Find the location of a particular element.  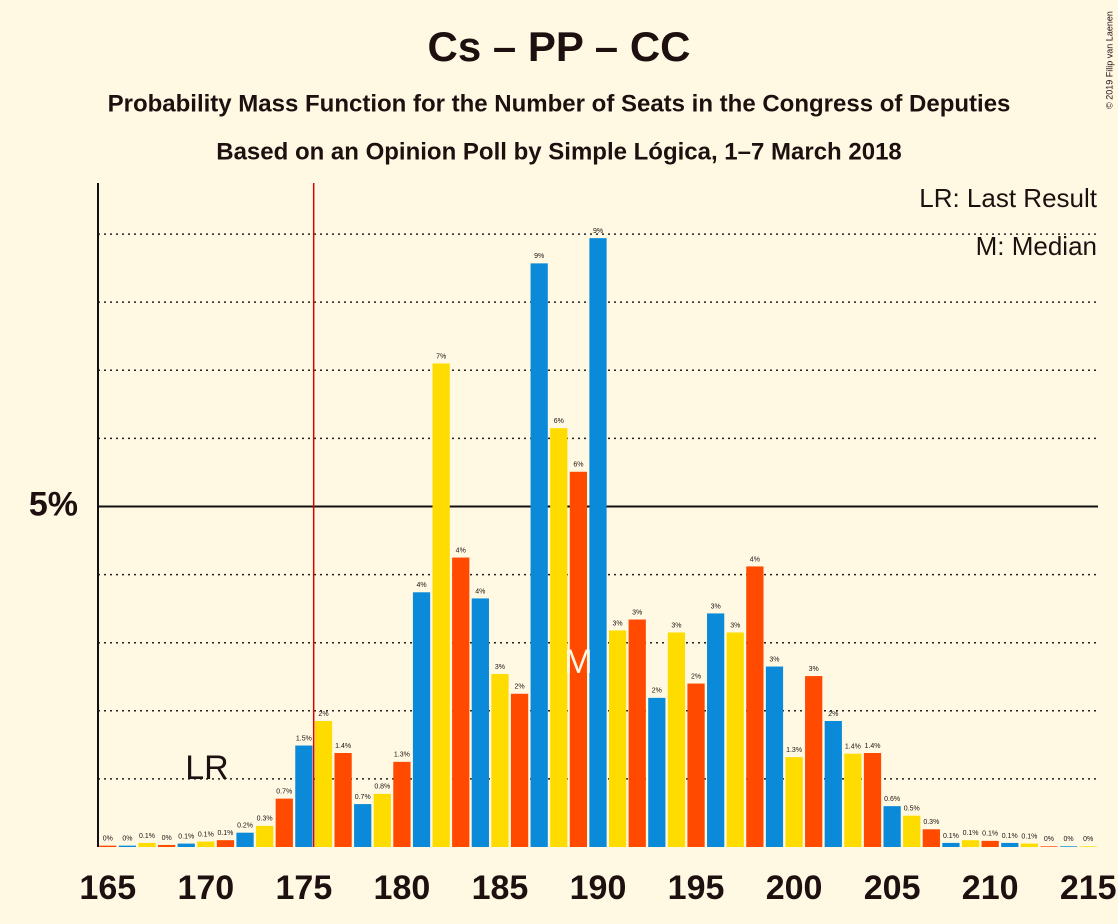

x-tick-label: 170 is located at coordinates (205, 888).